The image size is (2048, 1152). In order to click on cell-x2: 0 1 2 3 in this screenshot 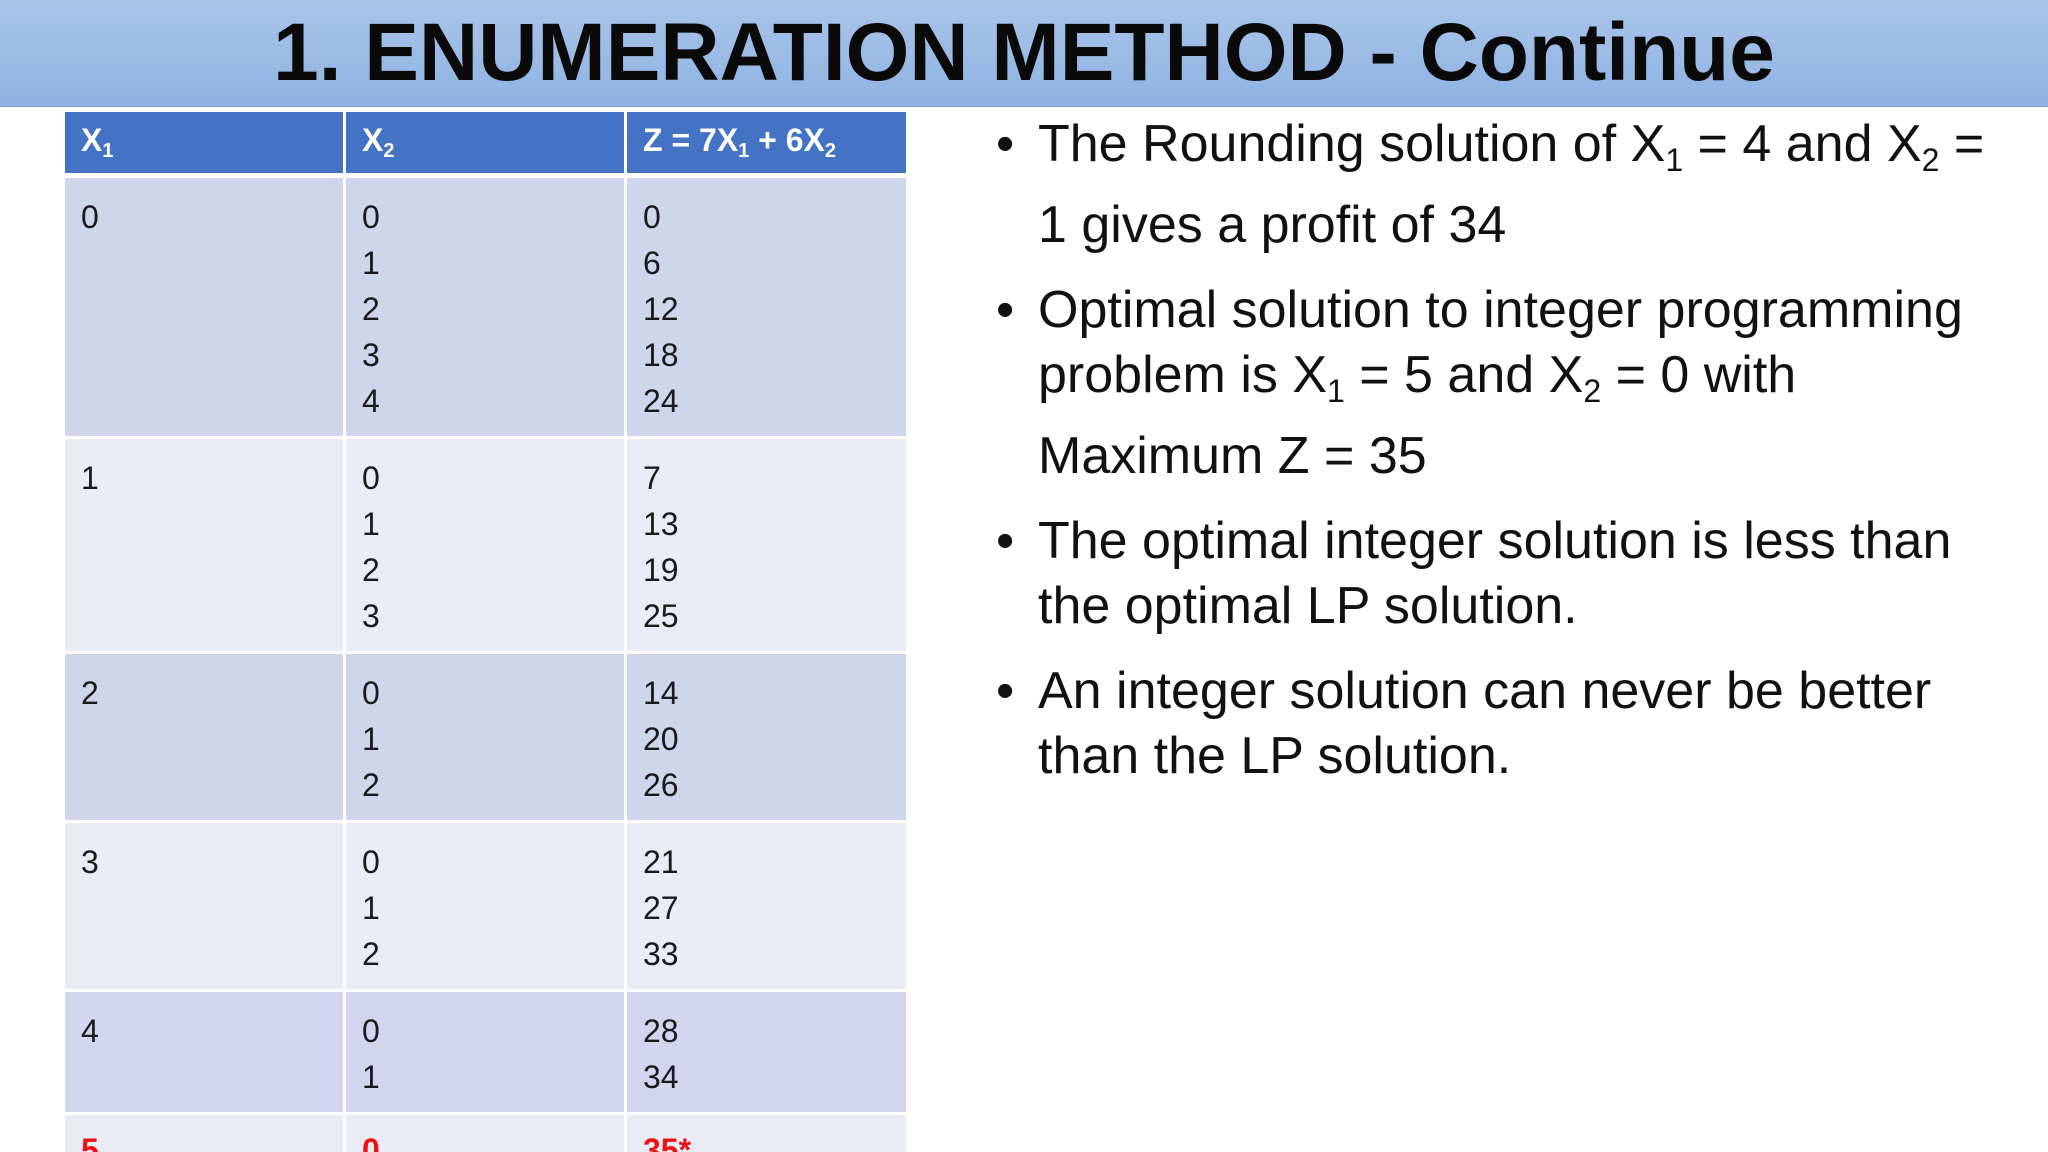, I will do `click(485, 545)`.